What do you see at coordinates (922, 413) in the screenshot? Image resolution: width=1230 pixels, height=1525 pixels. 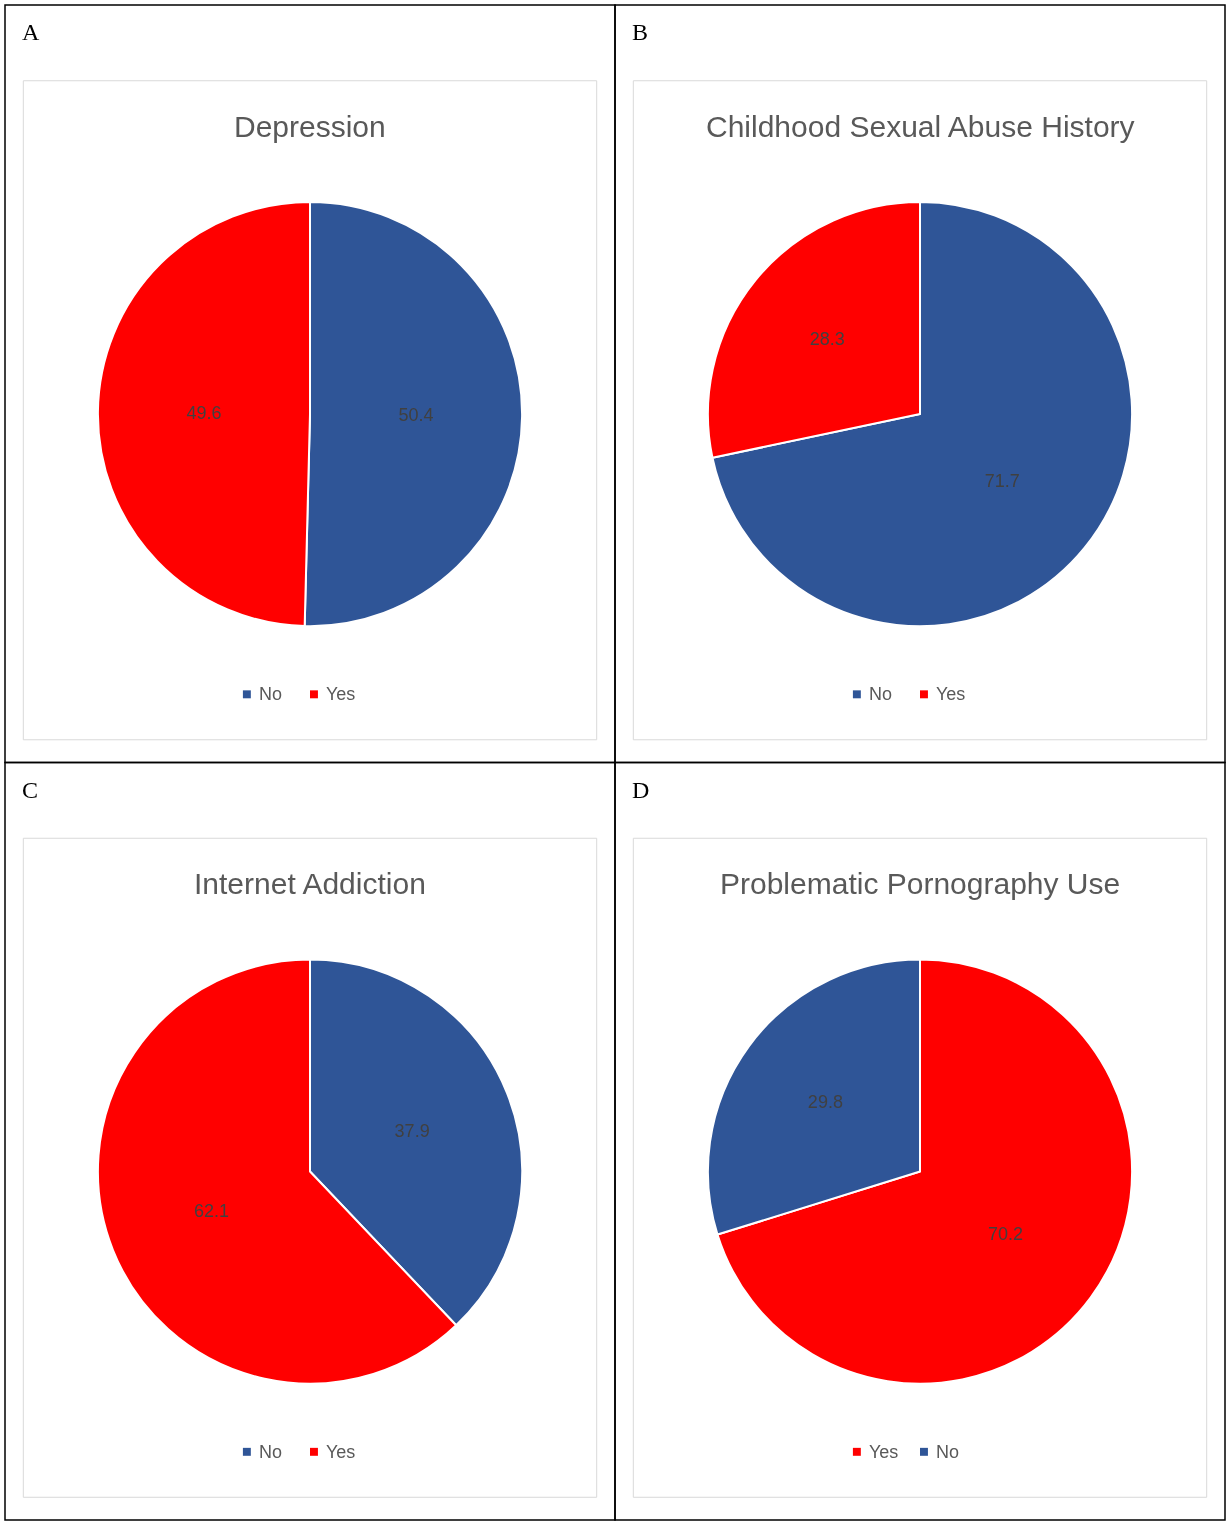 I see `pie-slice` at bounding box center [922, 413].